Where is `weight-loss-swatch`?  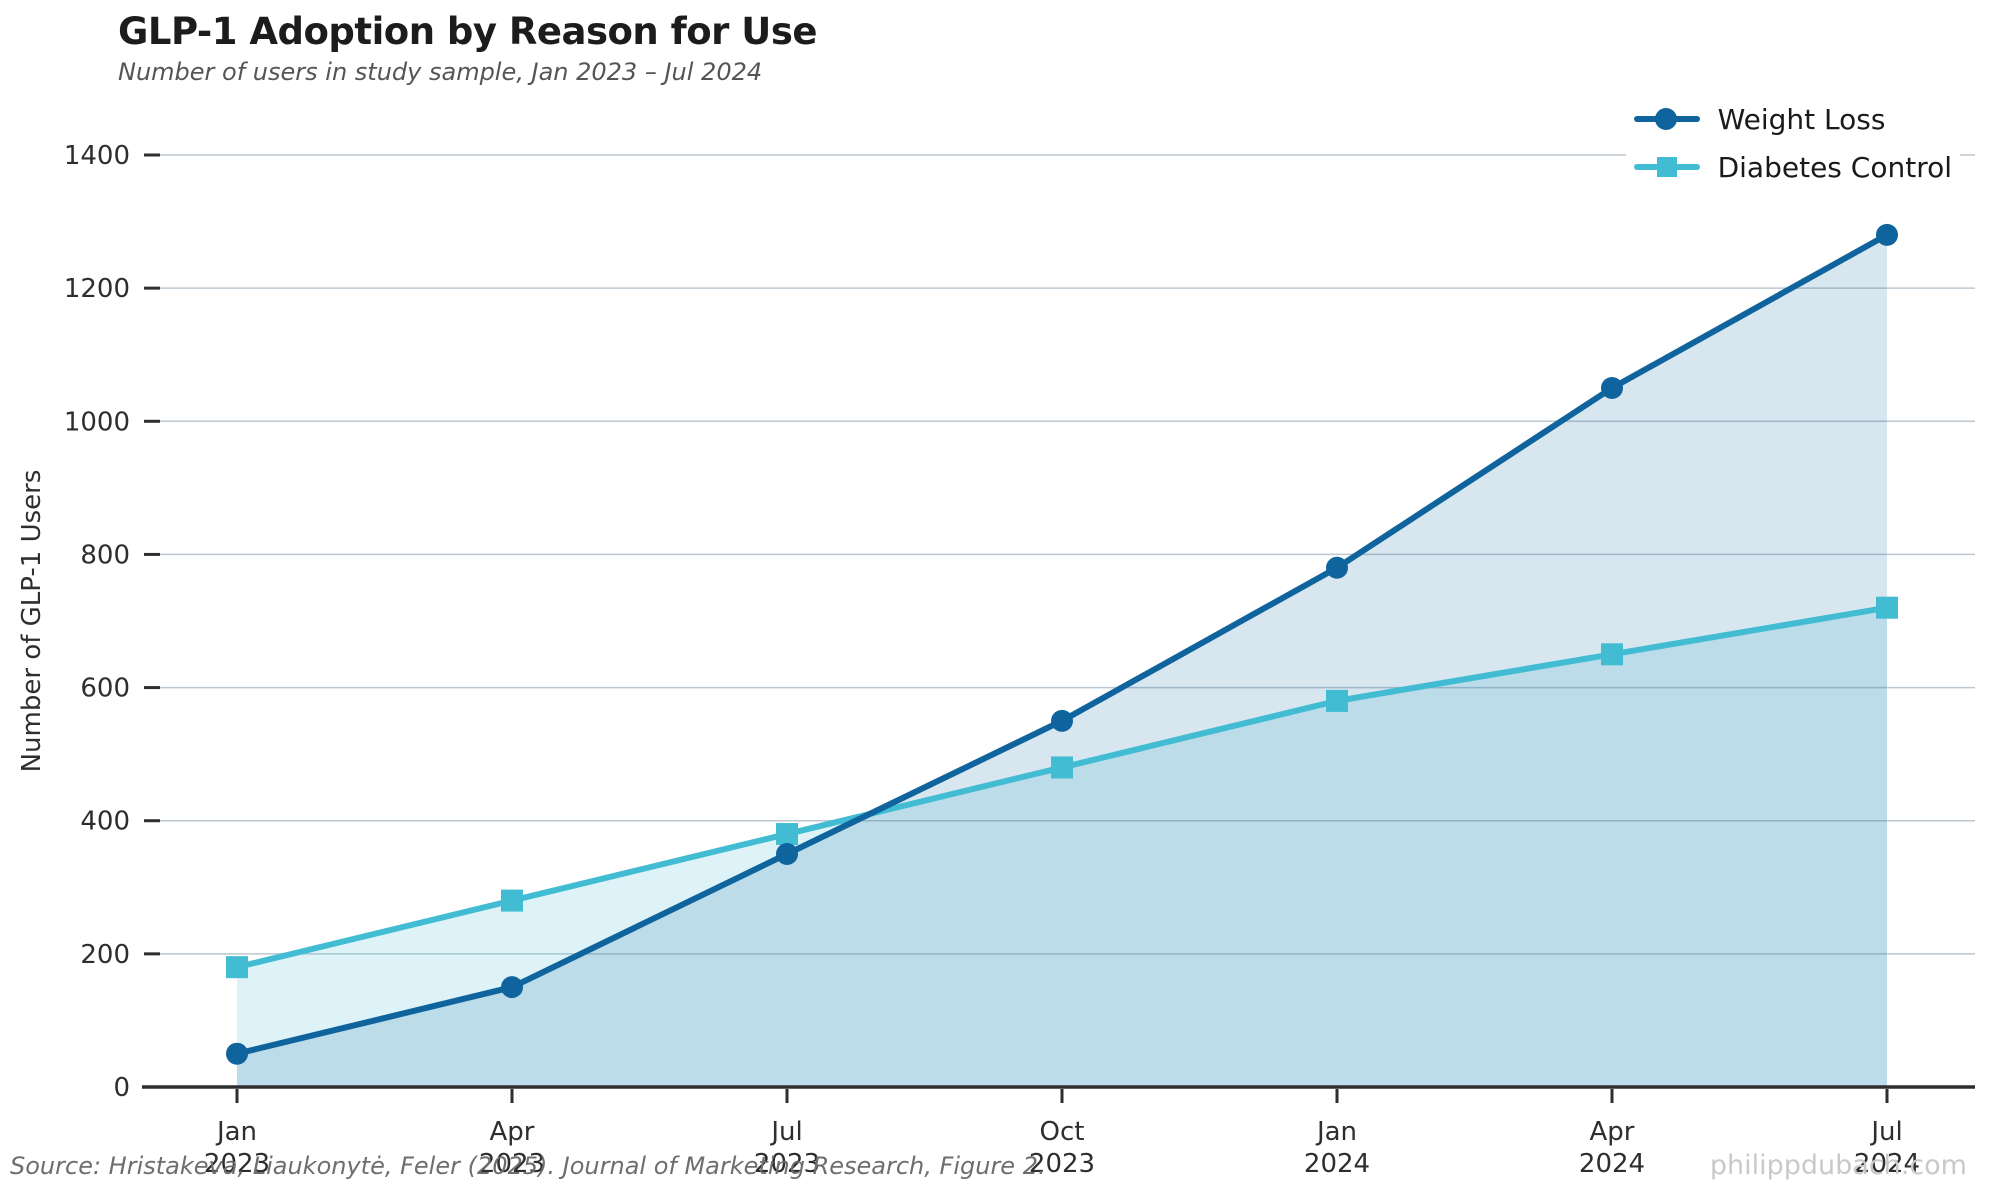 weight-loss-swatch is located at coordinates (1666, 119).